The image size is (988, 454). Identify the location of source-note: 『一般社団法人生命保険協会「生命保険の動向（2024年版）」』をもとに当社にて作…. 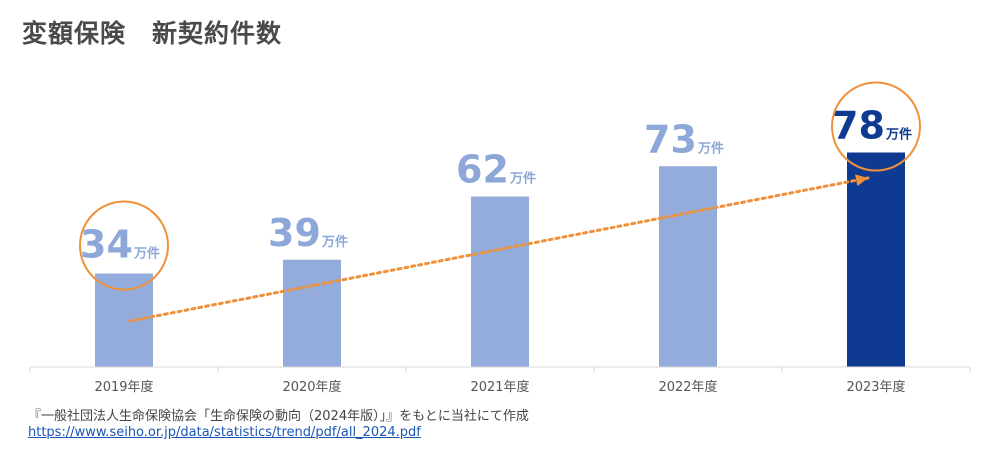
(278, 416).